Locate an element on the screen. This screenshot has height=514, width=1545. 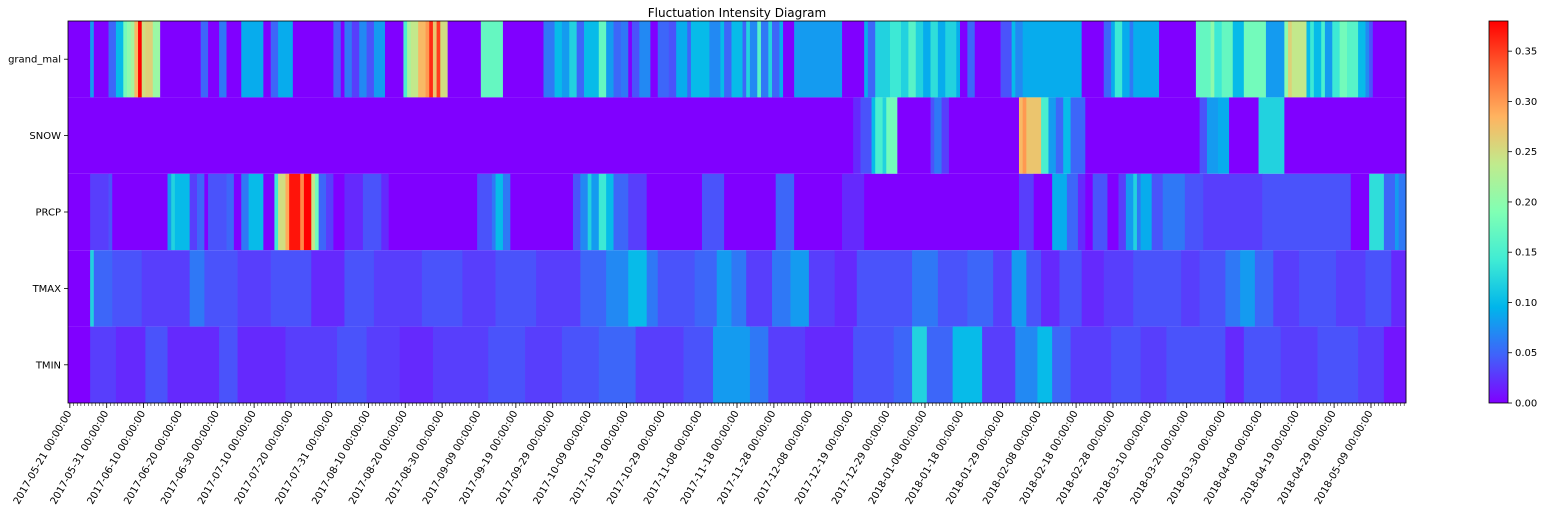
colorbar-tick-label: 0.35 is located at coordinates (1526, 52).